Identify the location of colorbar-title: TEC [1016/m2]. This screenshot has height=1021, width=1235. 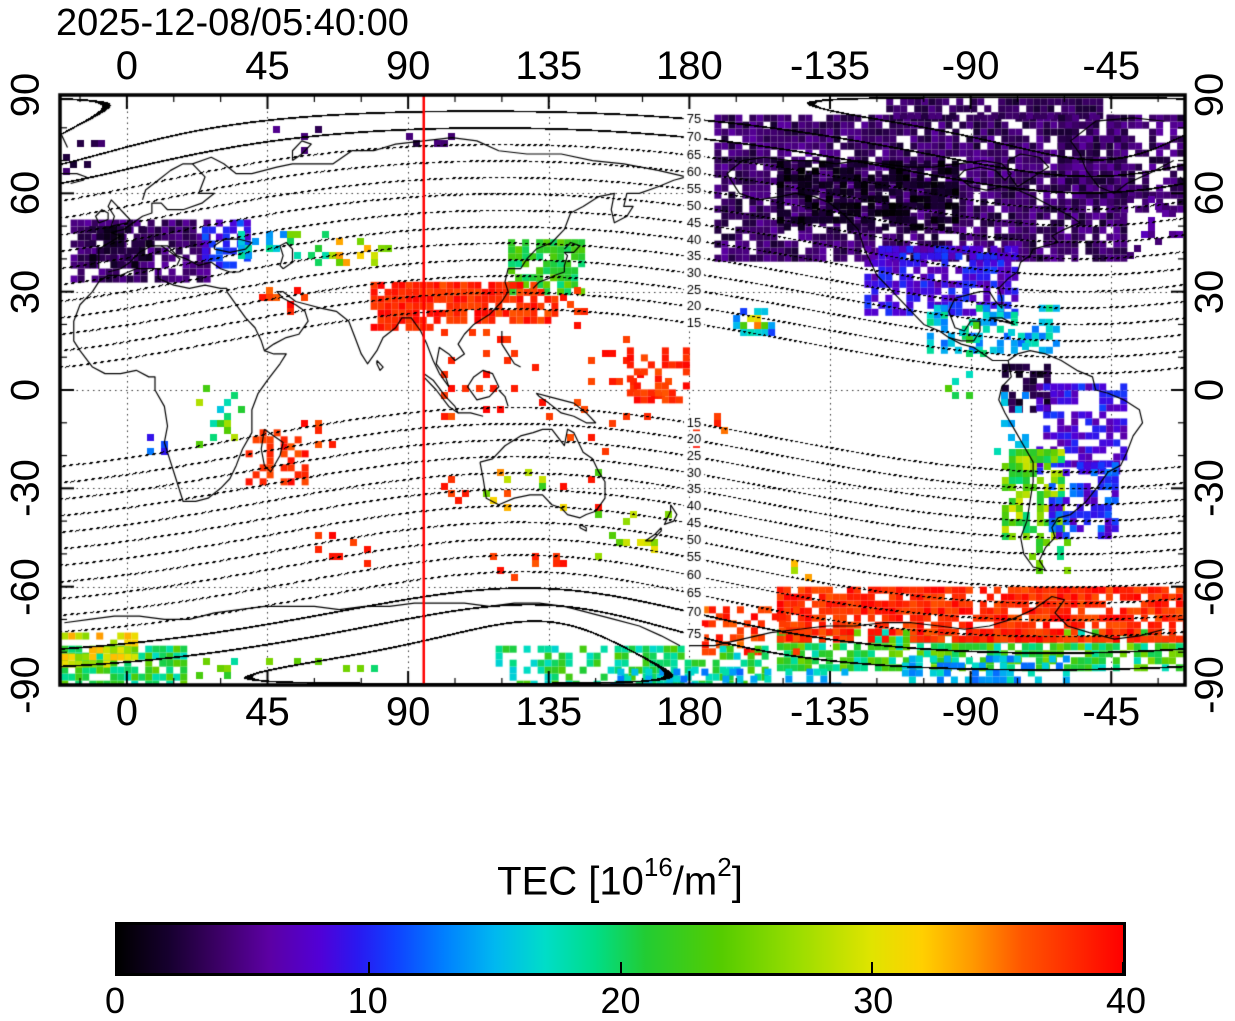
(620, 878).